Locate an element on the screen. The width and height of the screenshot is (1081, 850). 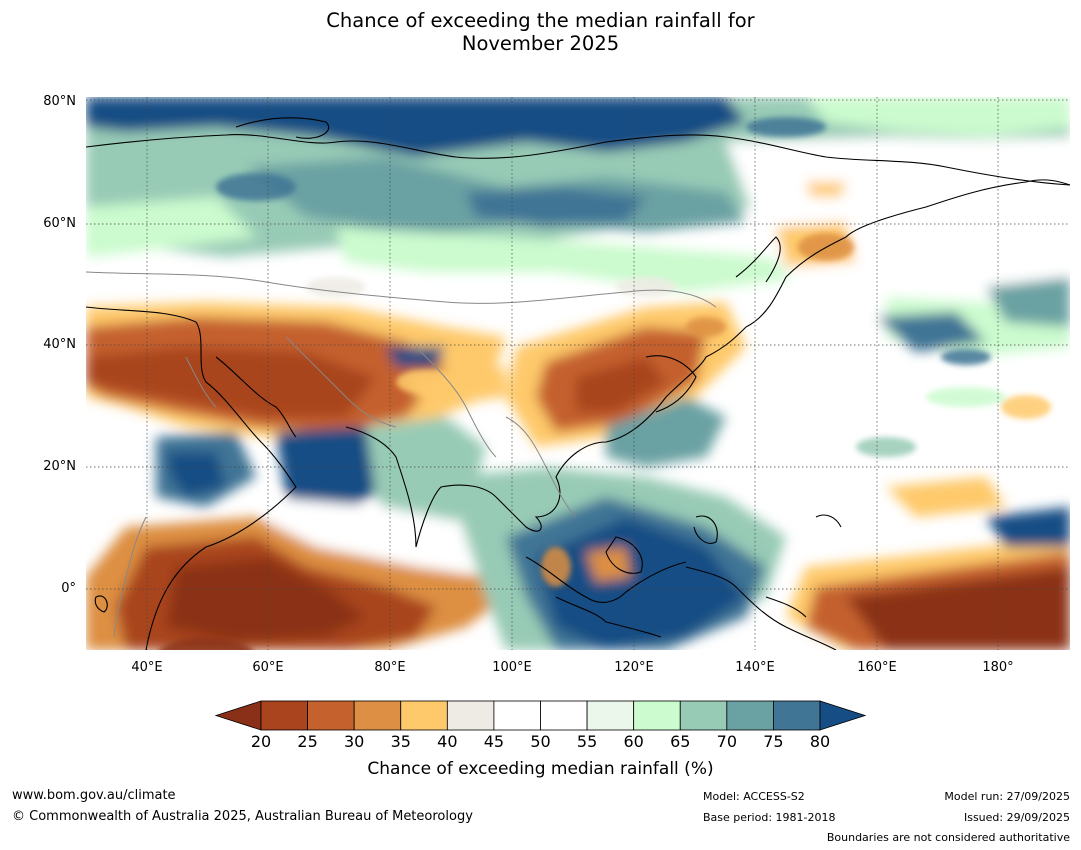
colorbar-tick-label: 45 is located at coordinates (494, 741).